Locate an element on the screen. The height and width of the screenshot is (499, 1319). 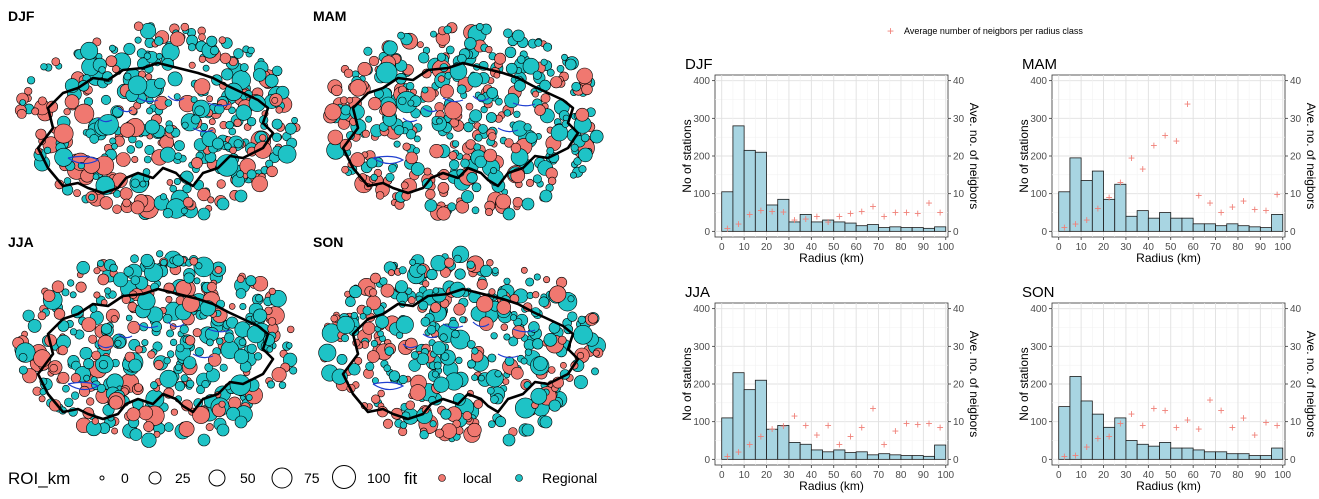
x-tick-label: 70 is located at coordinates (879, 475).